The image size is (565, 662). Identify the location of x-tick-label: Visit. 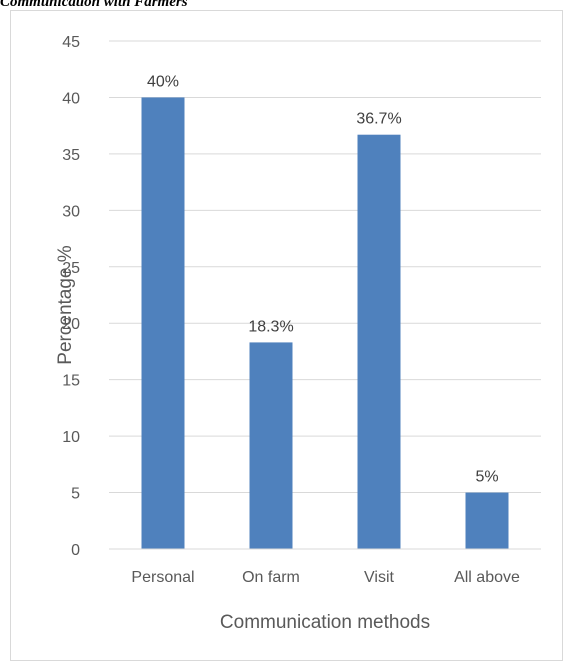
(379, 577).